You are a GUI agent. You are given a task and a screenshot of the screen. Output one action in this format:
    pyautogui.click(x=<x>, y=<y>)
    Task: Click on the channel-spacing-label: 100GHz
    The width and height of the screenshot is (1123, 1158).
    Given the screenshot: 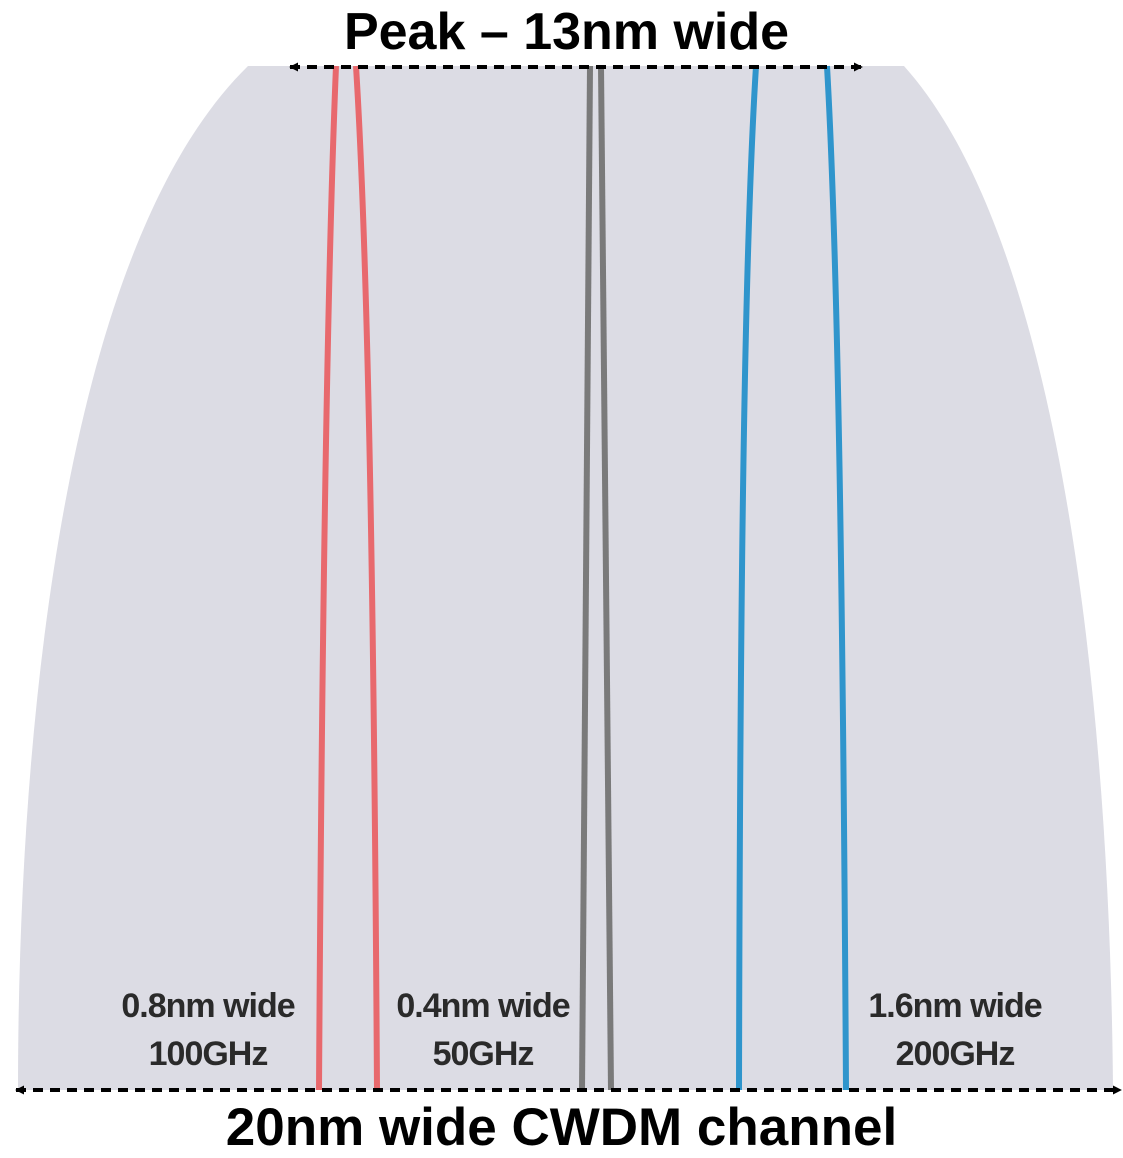 What is the action you would take?
    pyautogui.click(x=208, y=1054)
    